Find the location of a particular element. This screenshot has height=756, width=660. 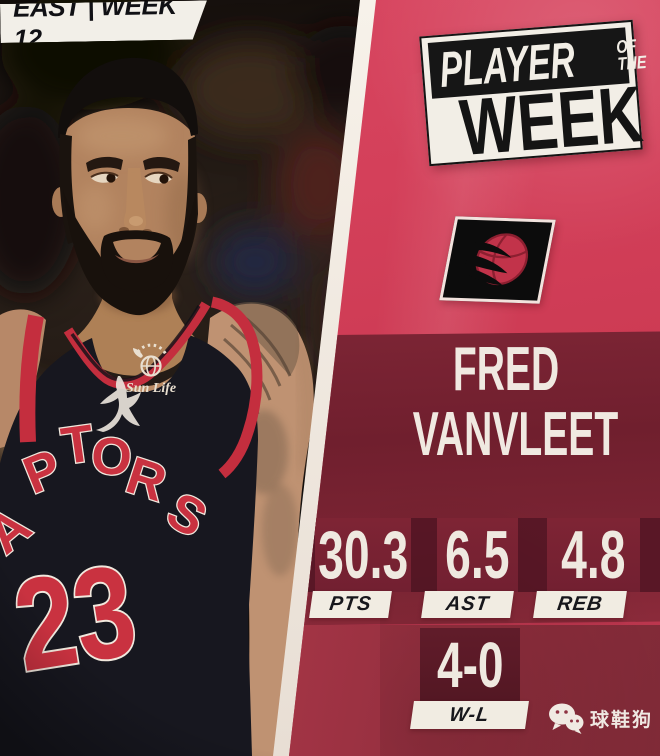

potw-week-text: WEEK is located at coordinates (551, 120).